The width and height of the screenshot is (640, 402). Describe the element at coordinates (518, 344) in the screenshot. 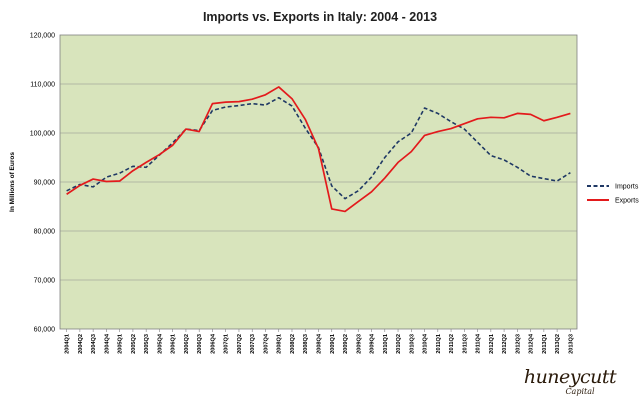

I see `x-tick-label: 2012Q3` at that location.